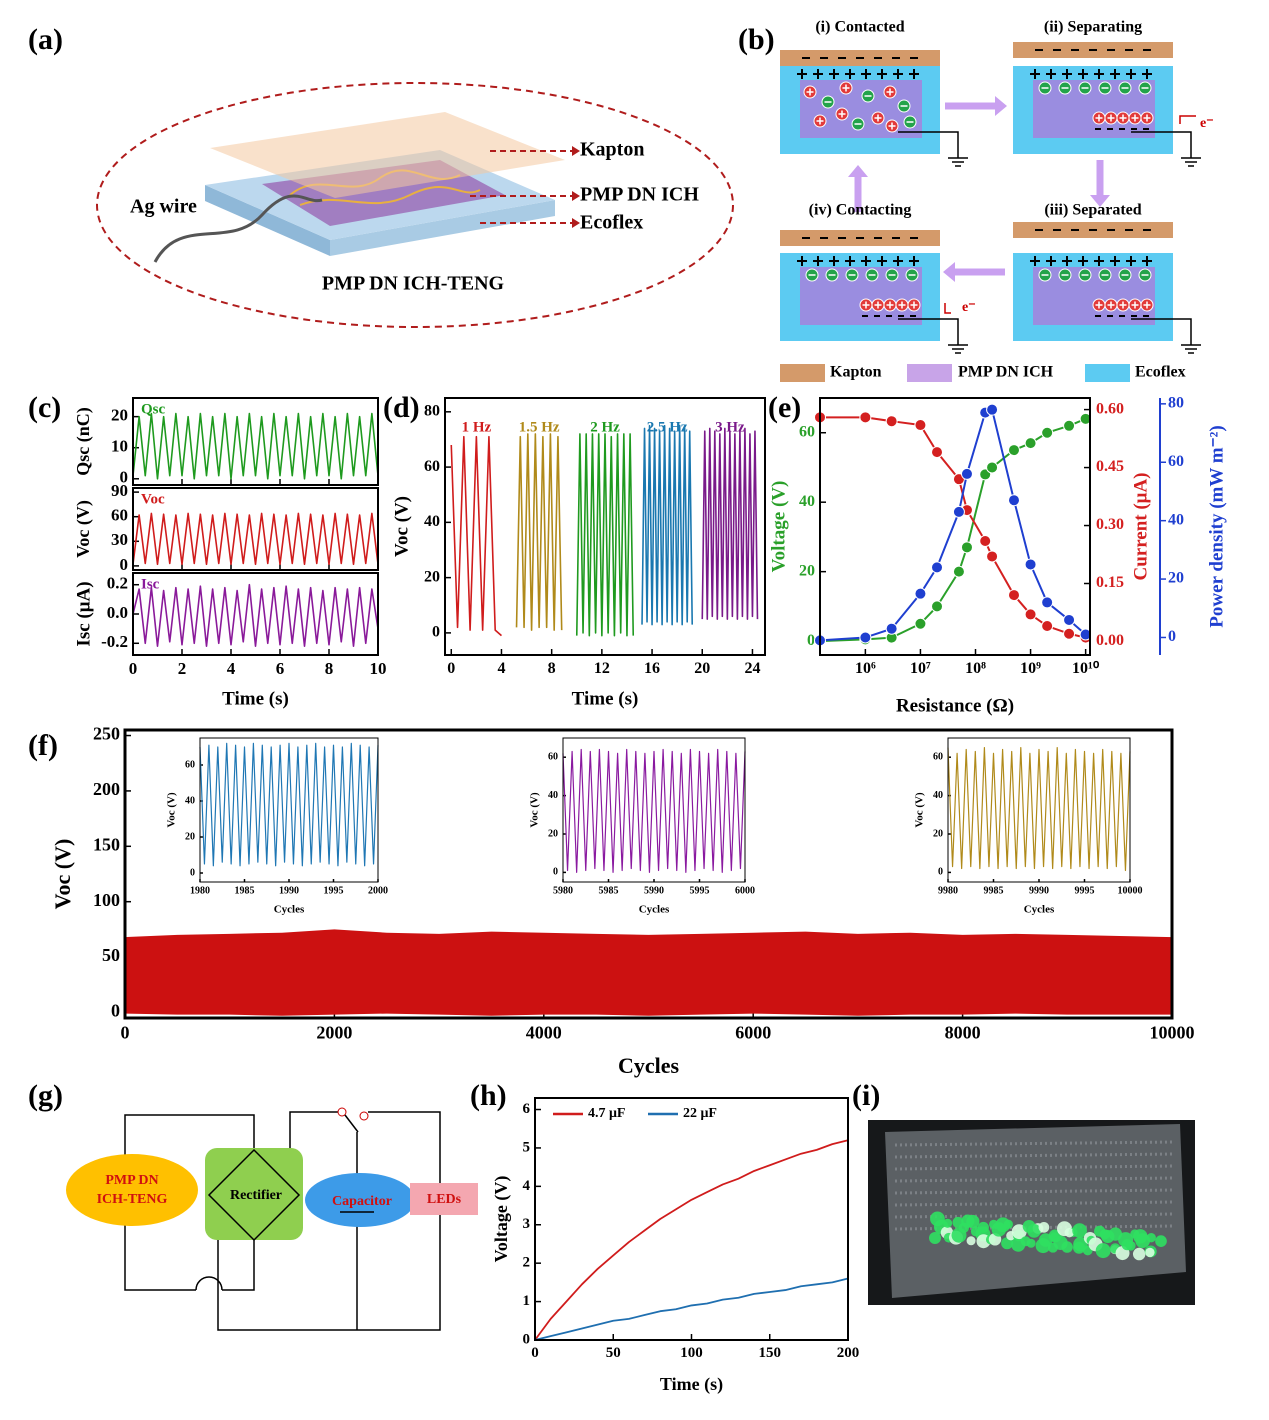  I want to click on y-tick-label: 200, so click(106, 789).